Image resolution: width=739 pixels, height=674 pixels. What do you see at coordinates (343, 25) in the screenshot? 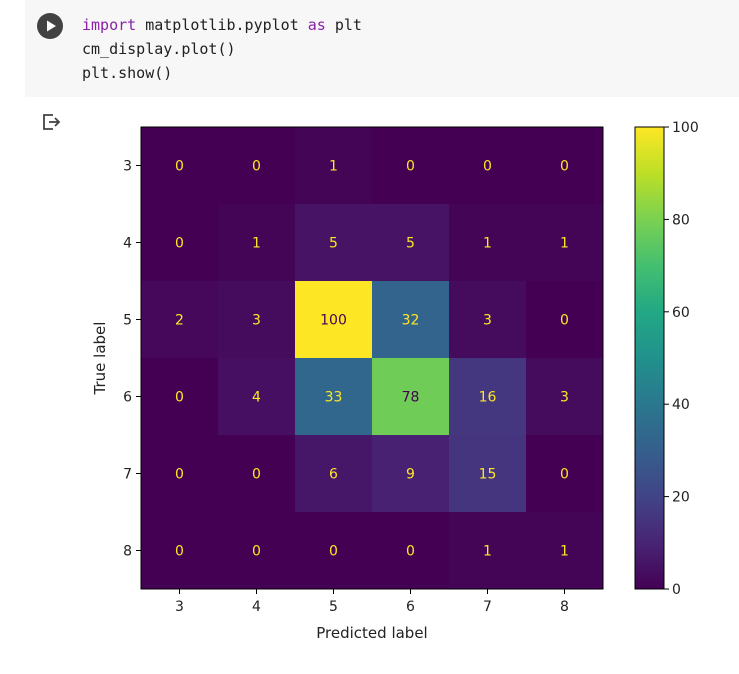
I see `code-token: plt` at bounding box center [343, 25].